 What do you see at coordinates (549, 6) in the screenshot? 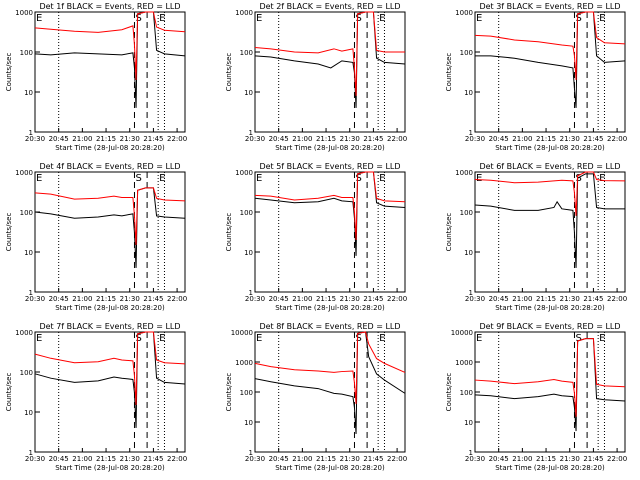
I see `panel-title: Det 3f BLACK = Events, RED = LLD` at bounding box center [549, 6].